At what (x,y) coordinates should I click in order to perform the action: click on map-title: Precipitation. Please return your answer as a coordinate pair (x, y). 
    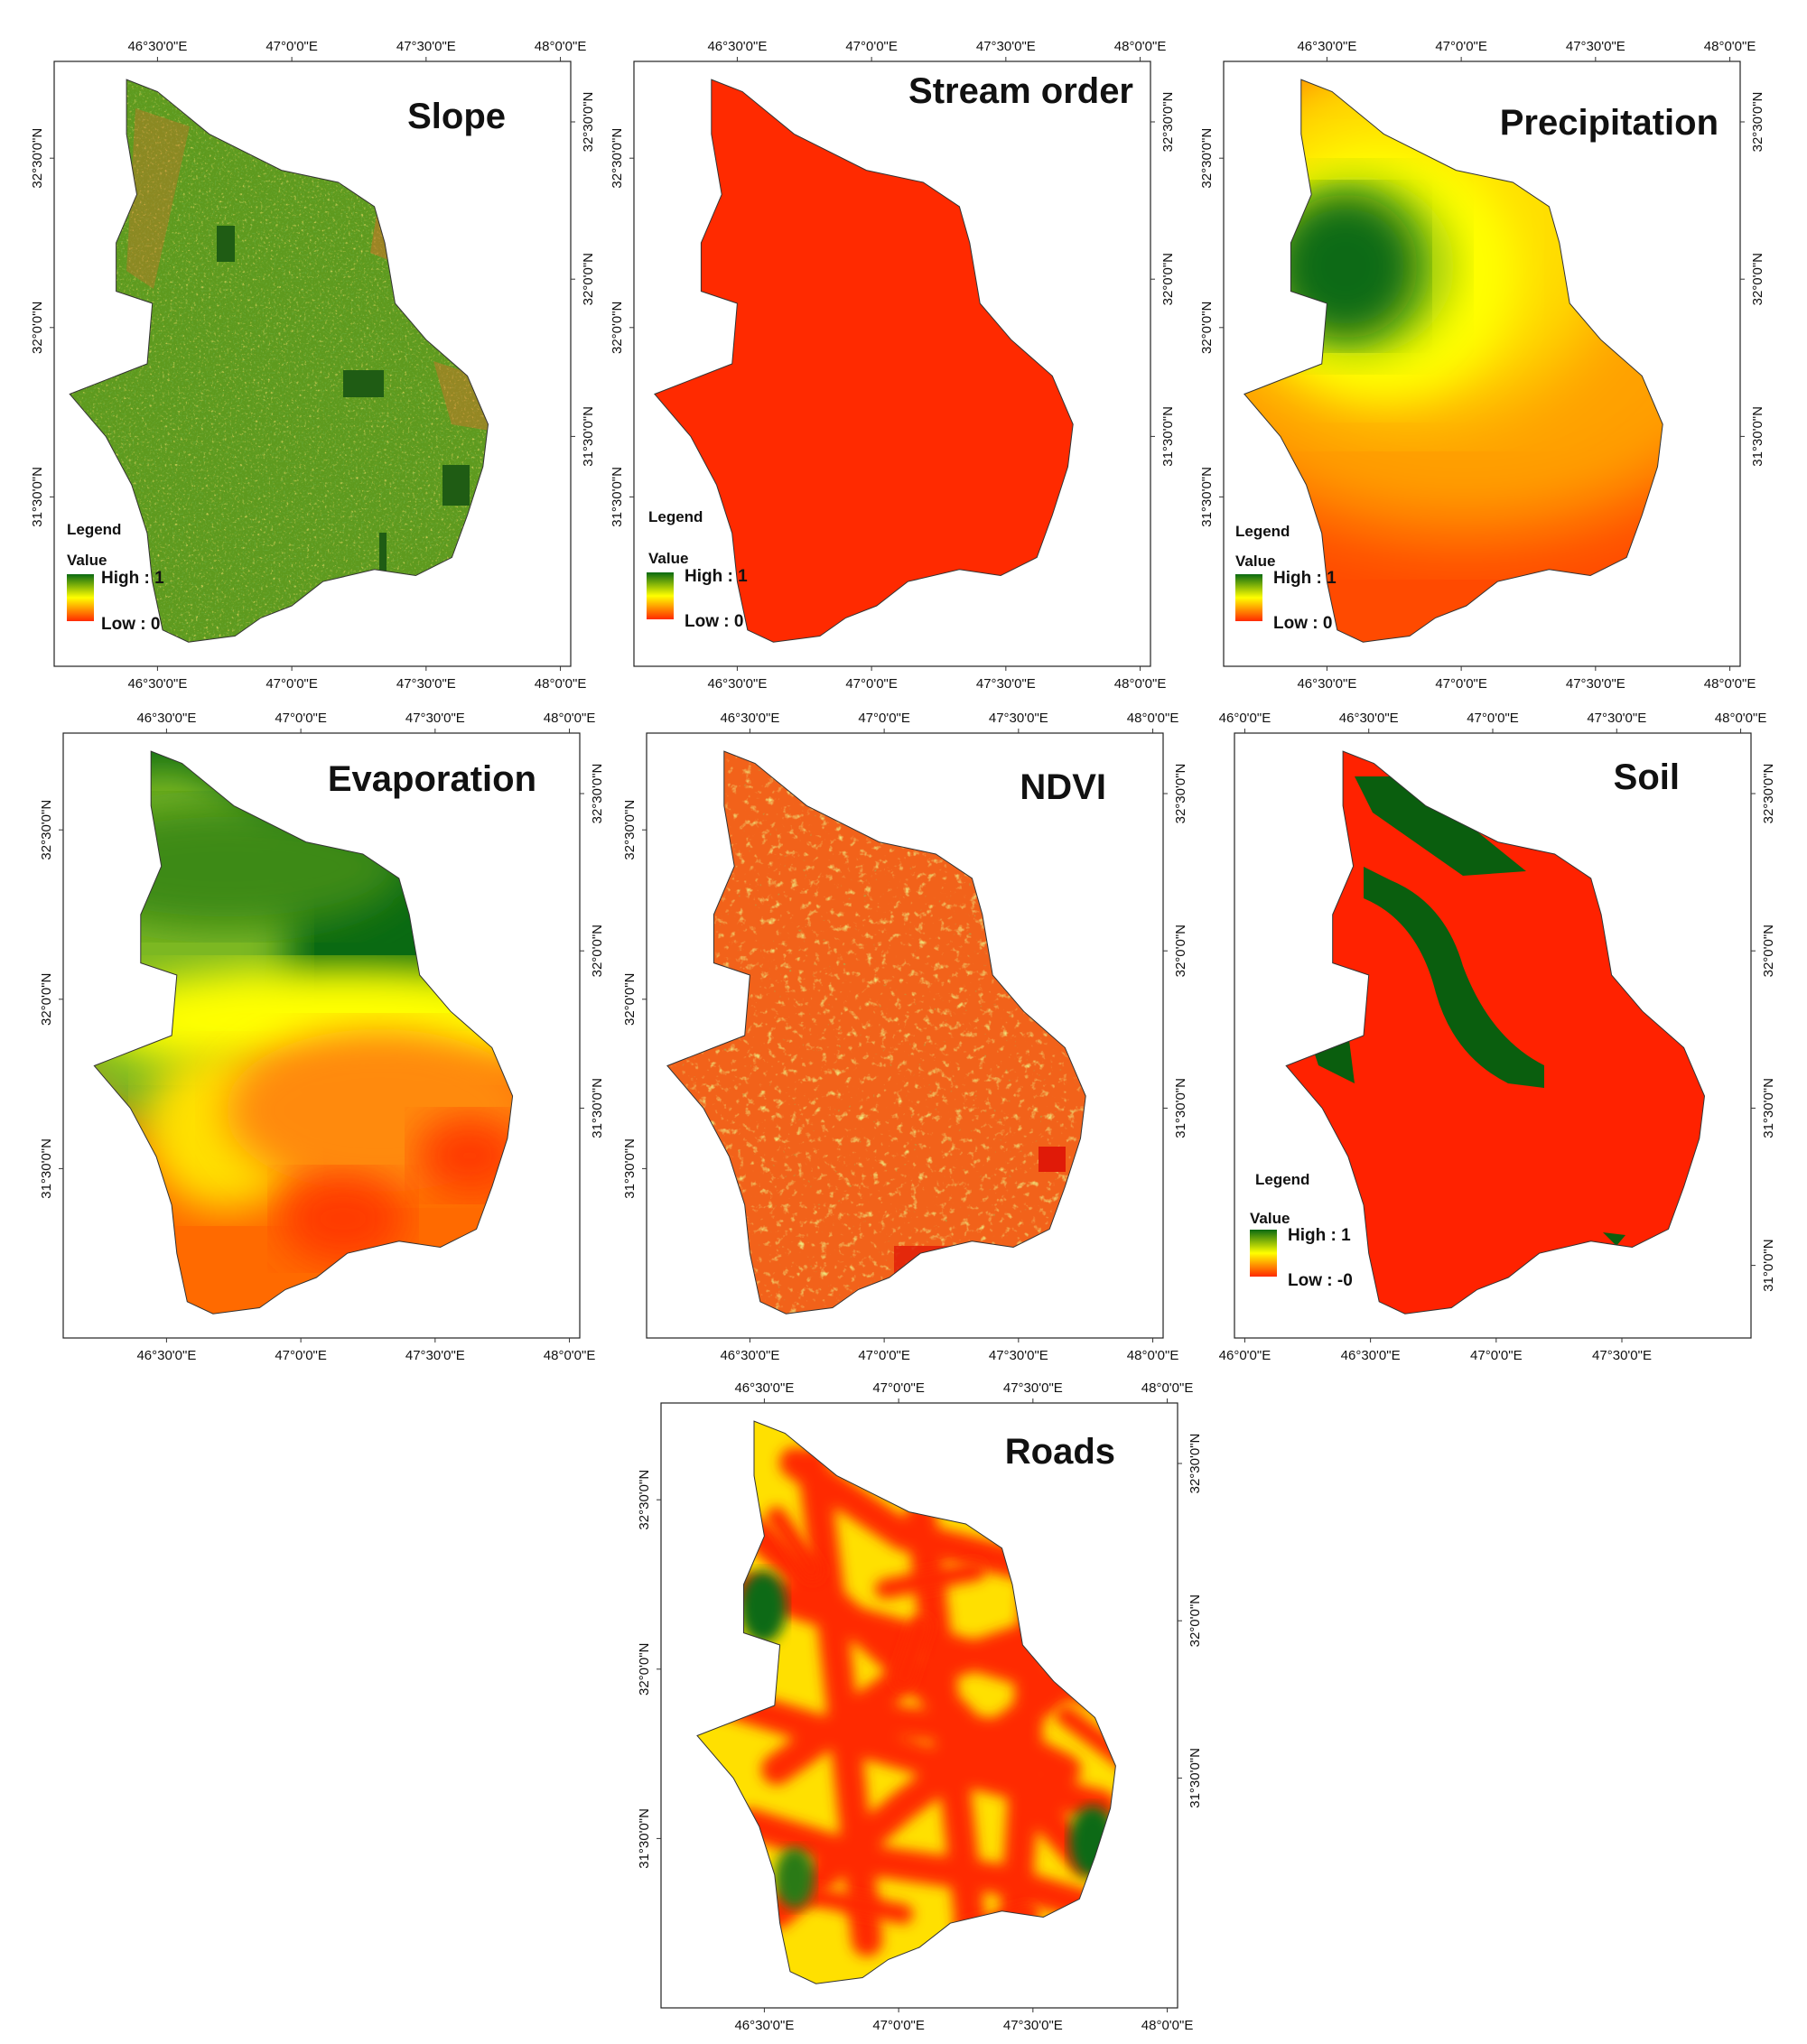
    Looking at the image, I should click on (1609, 123).